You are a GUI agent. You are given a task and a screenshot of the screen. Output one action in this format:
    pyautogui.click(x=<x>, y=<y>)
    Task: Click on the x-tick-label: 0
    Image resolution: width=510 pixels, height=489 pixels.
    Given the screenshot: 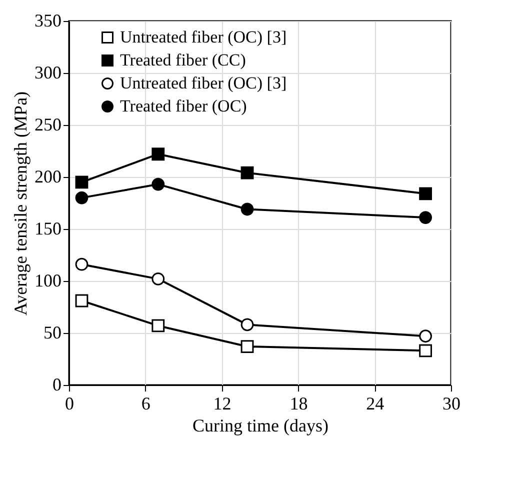 What is the action you would take?
    pyautogui.click(x=69, y=404)
    